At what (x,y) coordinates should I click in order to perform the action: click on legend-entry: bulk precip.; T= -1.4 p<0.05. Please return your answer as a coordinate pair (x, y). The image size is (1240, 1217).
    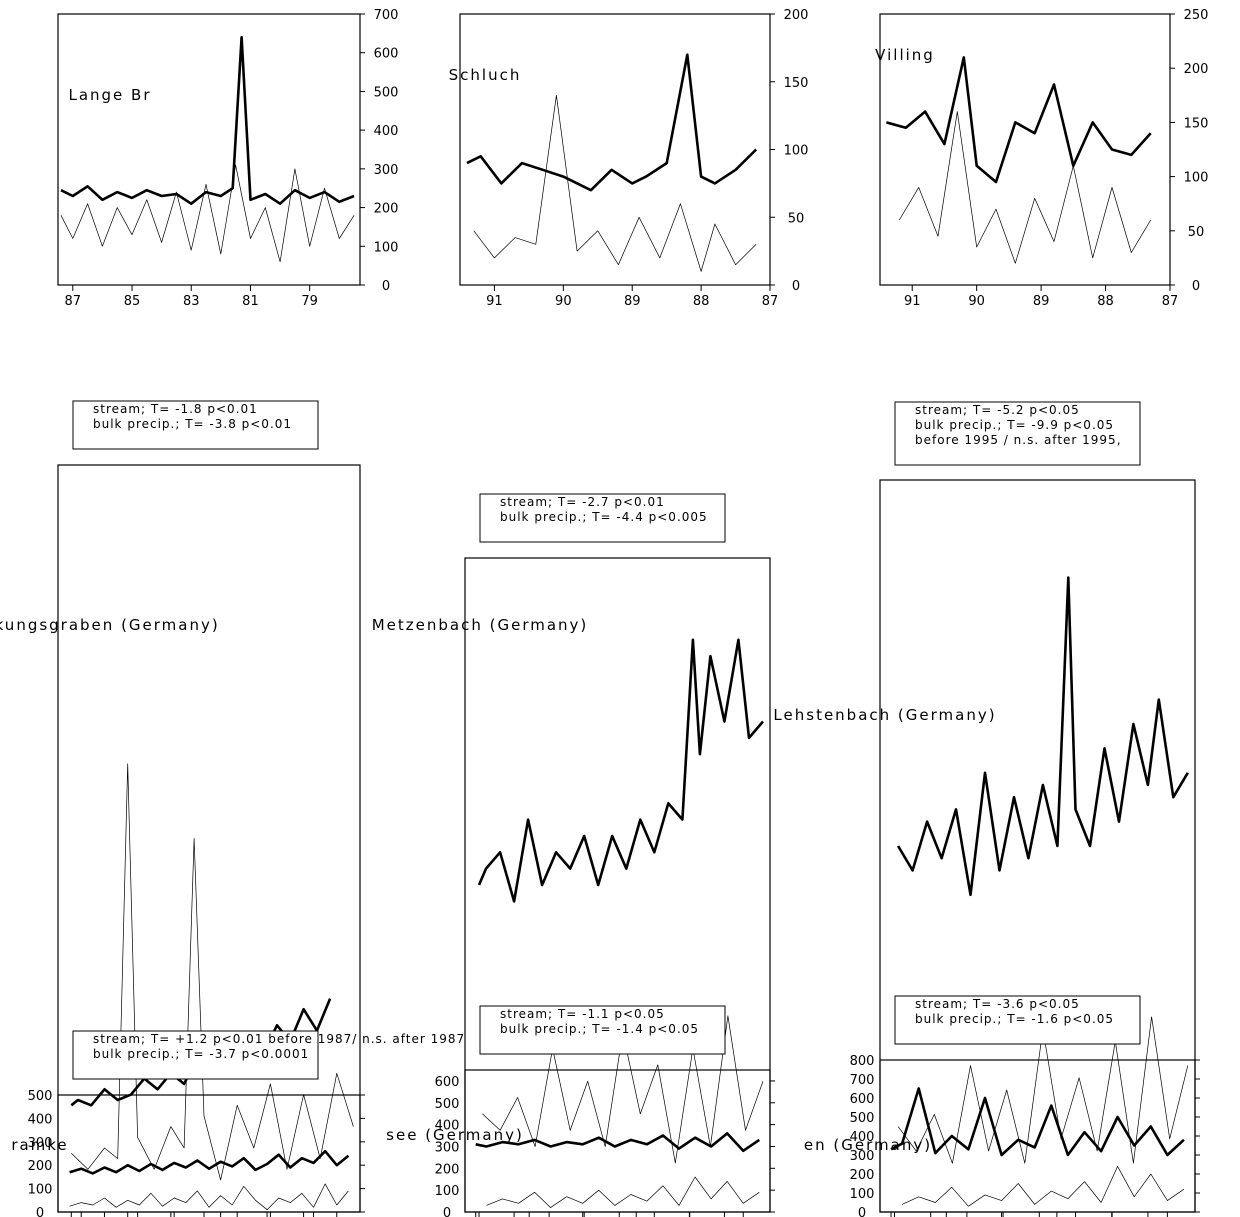
    Looking at the image, I should click on (599, 1029).